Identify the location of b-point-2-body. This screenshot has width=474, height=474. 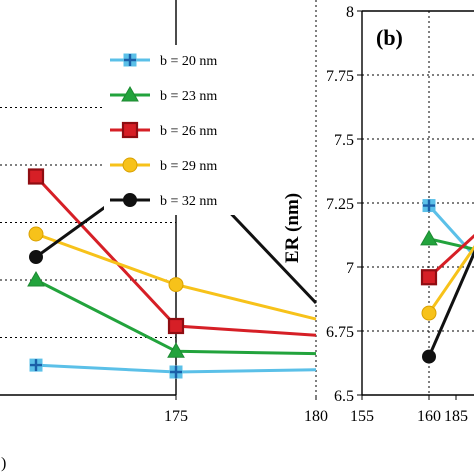
(429, 277).